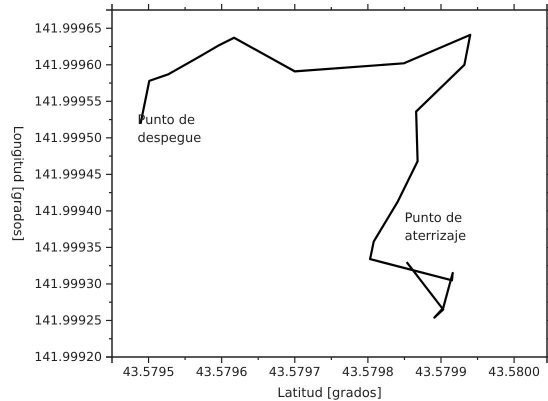  What do you see at coordinates (68, 137) in the screenshot?
I see `y-tick-label: 141.99950` at bounding box center [68, 137].